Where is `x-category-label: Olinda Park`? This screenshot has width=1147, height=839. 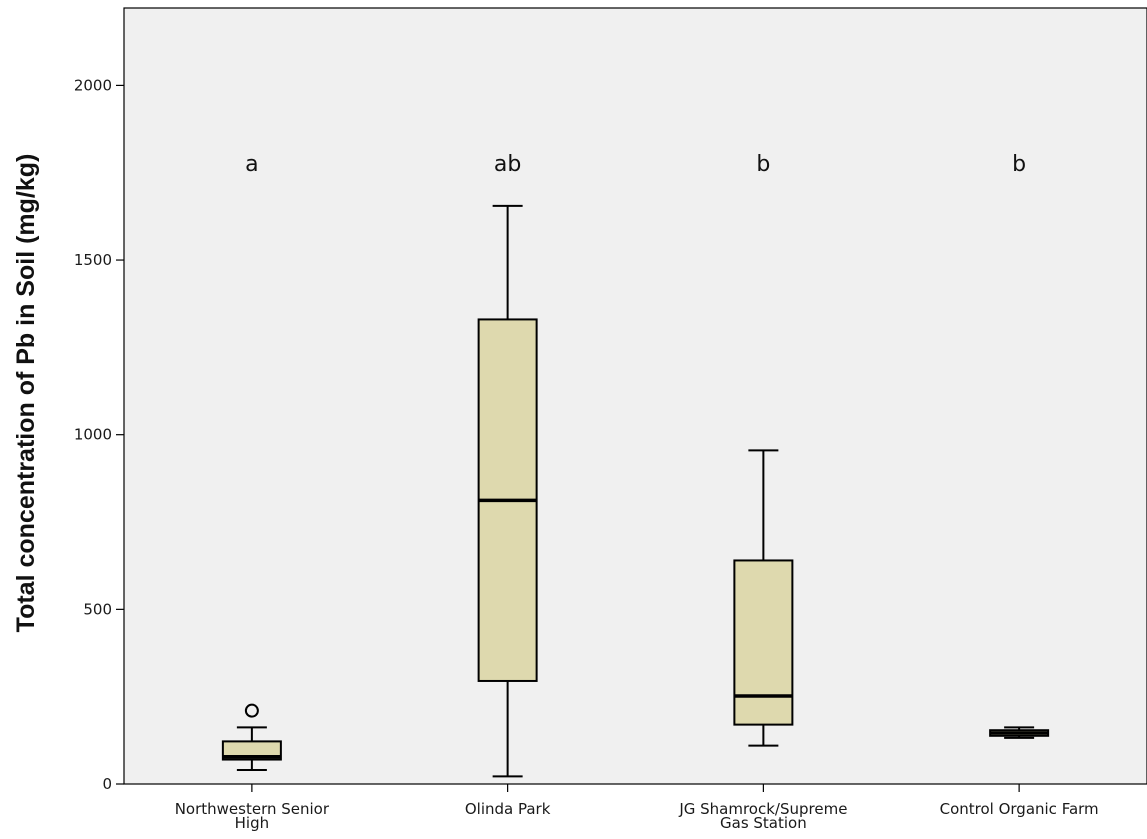
x-category-label: Olinda Park is located at coordinates (508, 809).